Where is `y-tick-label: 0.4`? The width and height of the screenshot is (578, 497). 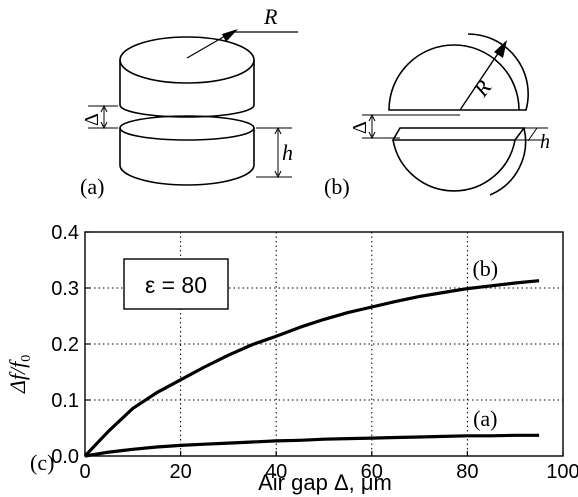
y-tick-label: 0.4 is located at coordinates (65, 233).